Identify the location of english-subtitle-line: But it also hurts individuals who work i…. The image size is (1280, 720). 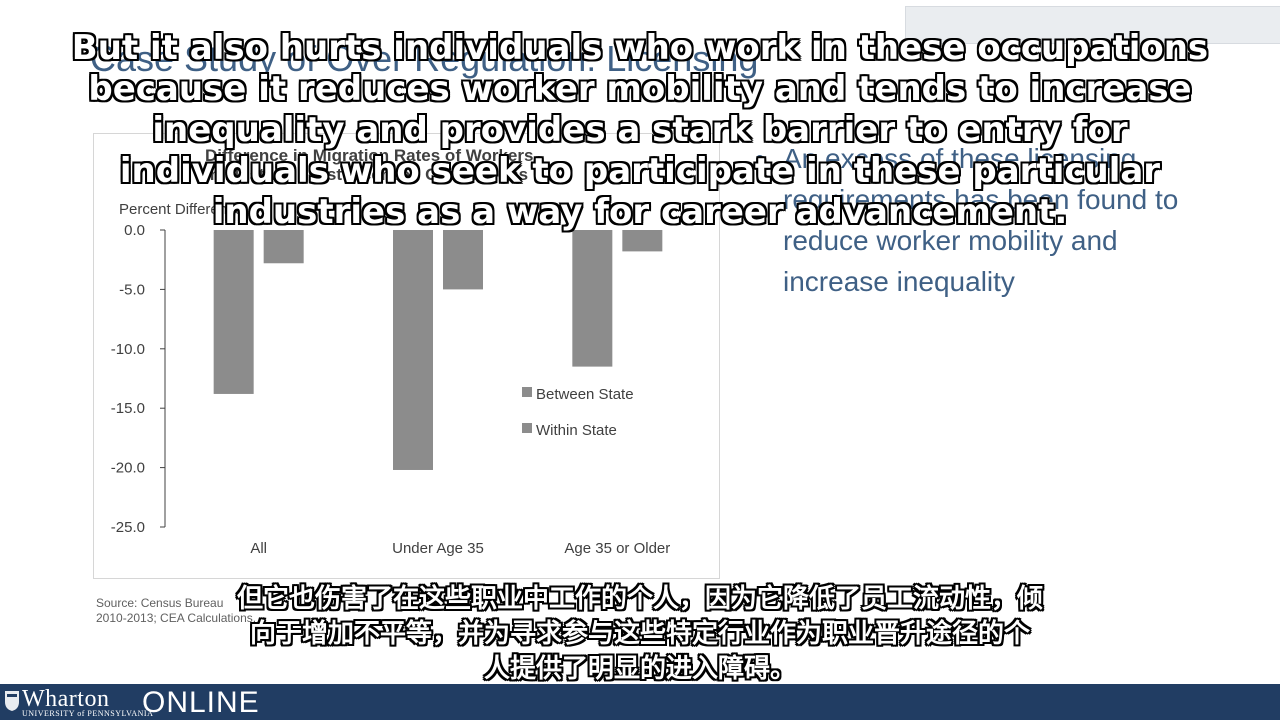
(640, 48).